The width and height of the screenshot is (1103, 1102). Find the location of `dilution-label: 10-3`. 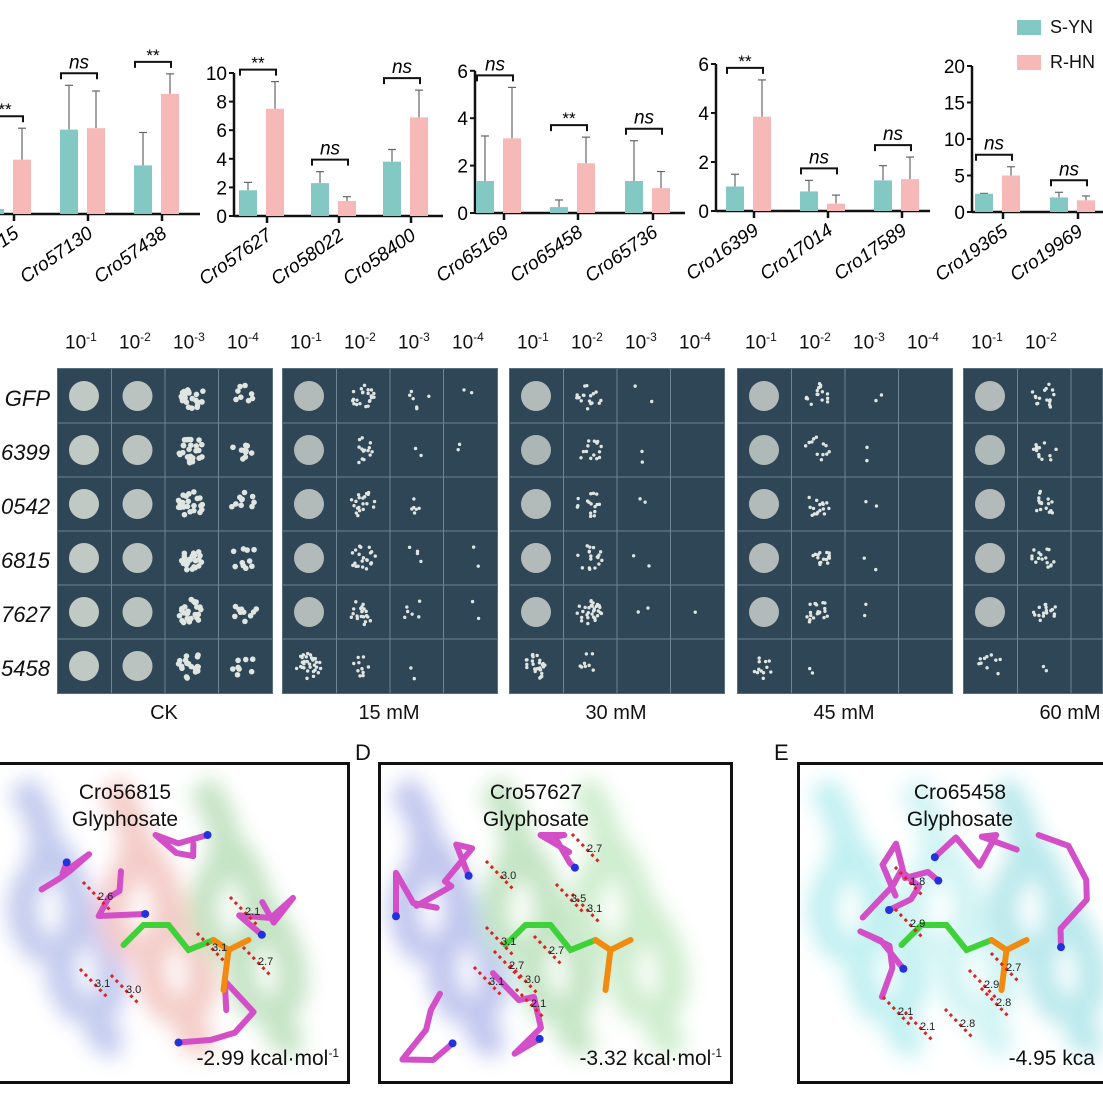

dilution-label: 10-3 is located at coordinates (189, 342).